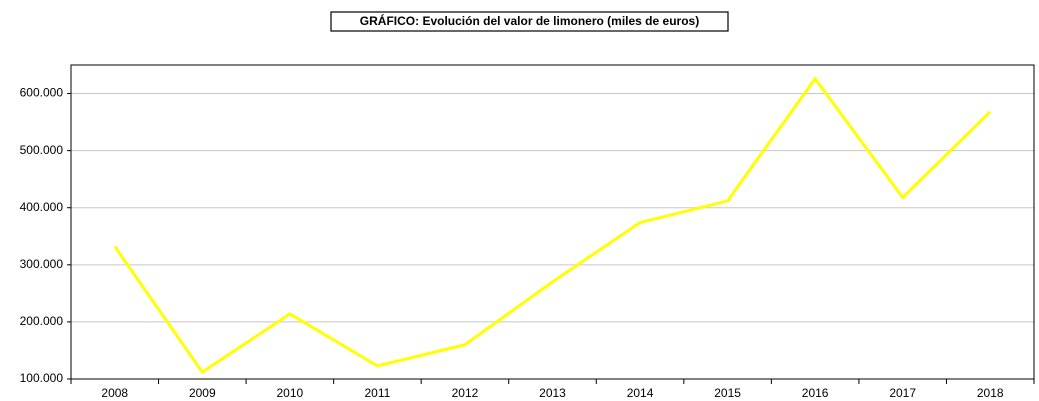 The width and height of the screenshot is (1039, 401). I want to click on y-tick-label: 600.000, so click(42, 93).